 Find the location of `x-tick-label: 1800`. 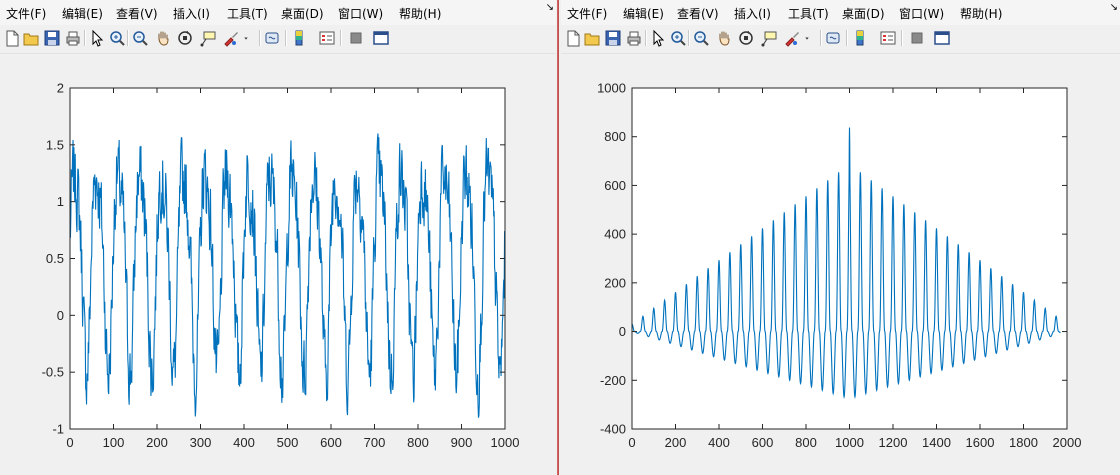

x-tick-label: 1800 is located at coordinates (1023, 442).